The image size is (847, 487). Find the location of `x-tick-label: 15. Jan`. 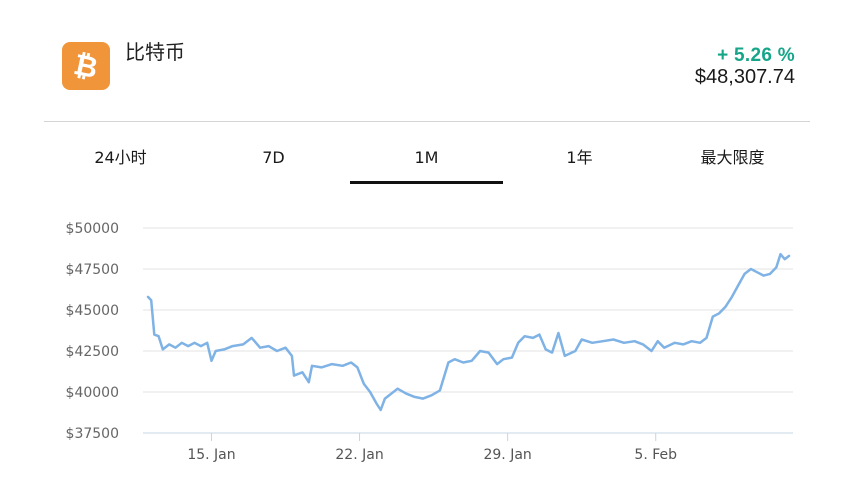

x-tick-label: 15. Jan is located at coordinates (211, 455).